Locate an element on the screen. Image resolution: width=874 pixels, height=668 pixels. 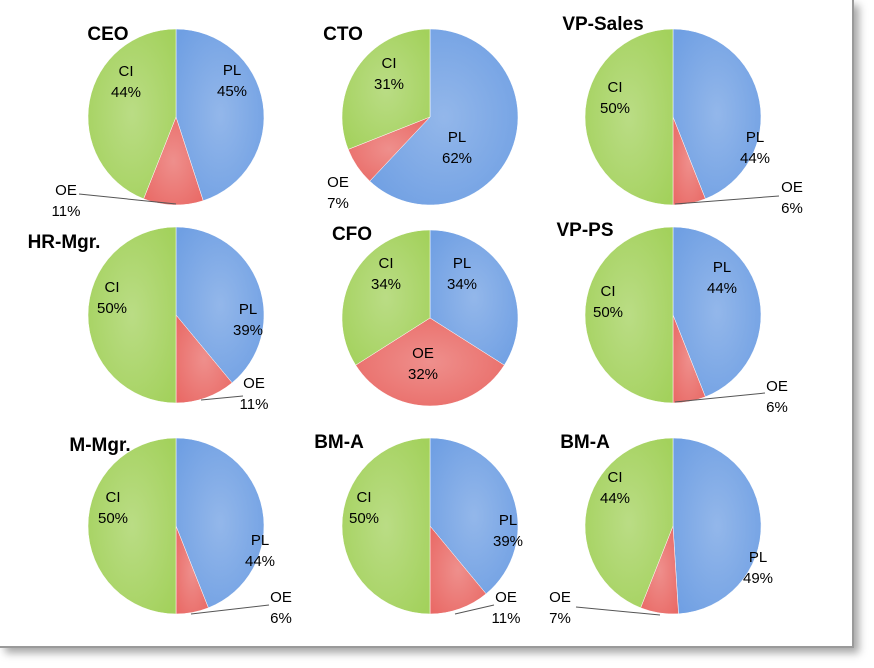
pie-title: CFO is located at coordinates (352, 234).